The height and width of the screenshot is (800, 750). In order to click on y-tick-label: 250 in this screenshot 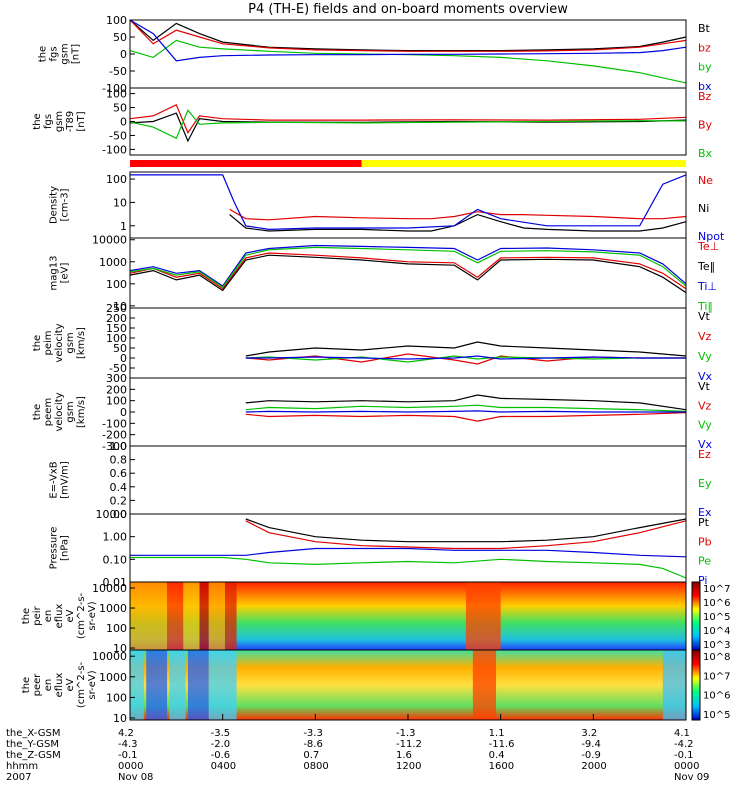, I will do `click(116, 308)`.